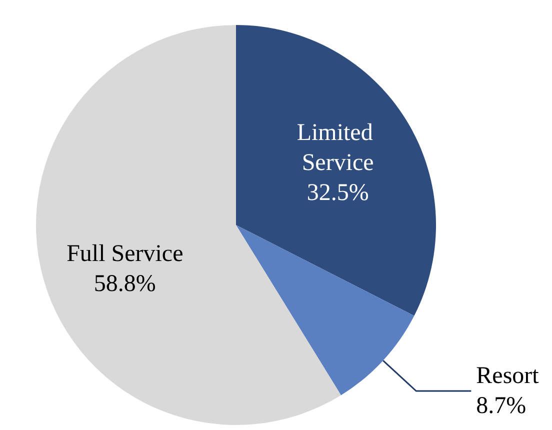 The width and height of the screenshot is (552, 430). What do you see at coordinates (337, 193) in the screenshot?
I see `data-label: 32.5%` at bounding box center [337, 193].